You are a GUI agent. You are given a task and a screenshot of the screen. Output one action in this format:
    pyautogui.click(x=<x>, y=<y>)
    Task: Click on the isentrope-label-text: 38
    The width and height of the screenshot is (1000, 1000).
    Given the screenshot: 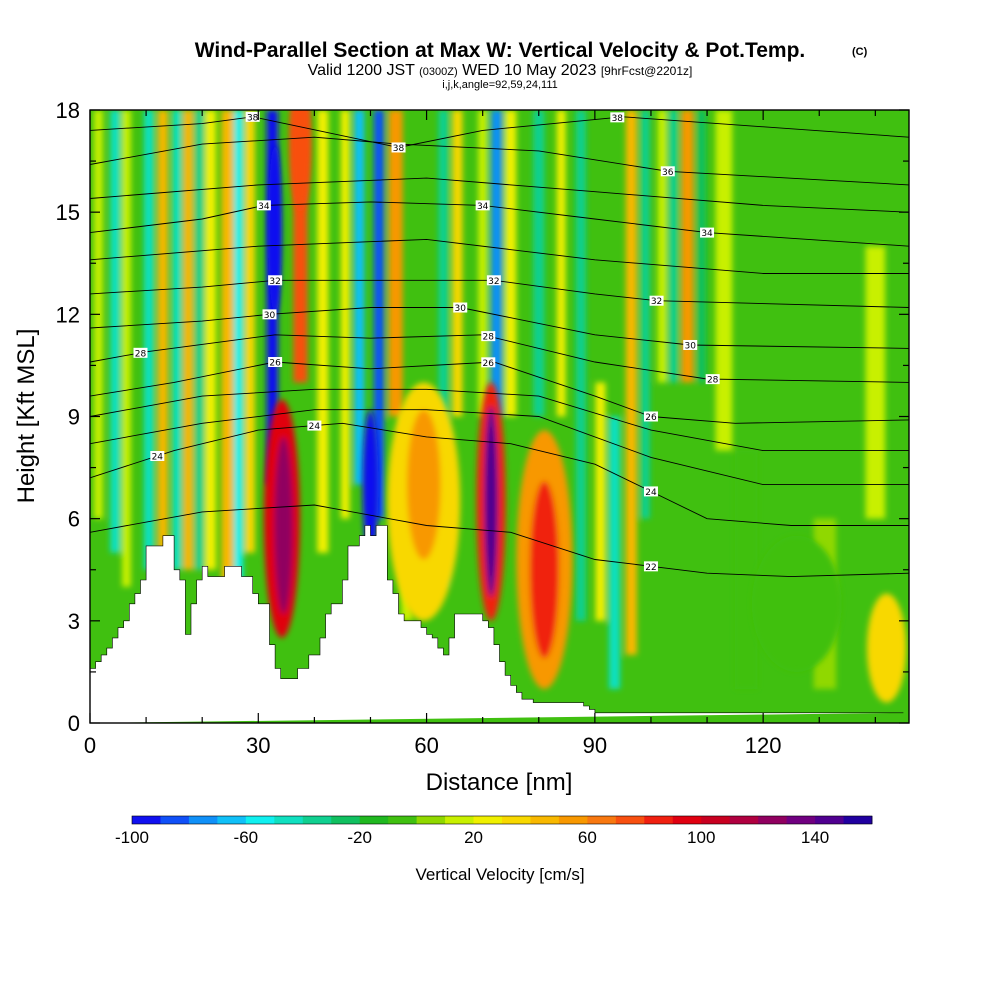 What is the action you would take?
    pyautogui.click(x=399, y=149)
    